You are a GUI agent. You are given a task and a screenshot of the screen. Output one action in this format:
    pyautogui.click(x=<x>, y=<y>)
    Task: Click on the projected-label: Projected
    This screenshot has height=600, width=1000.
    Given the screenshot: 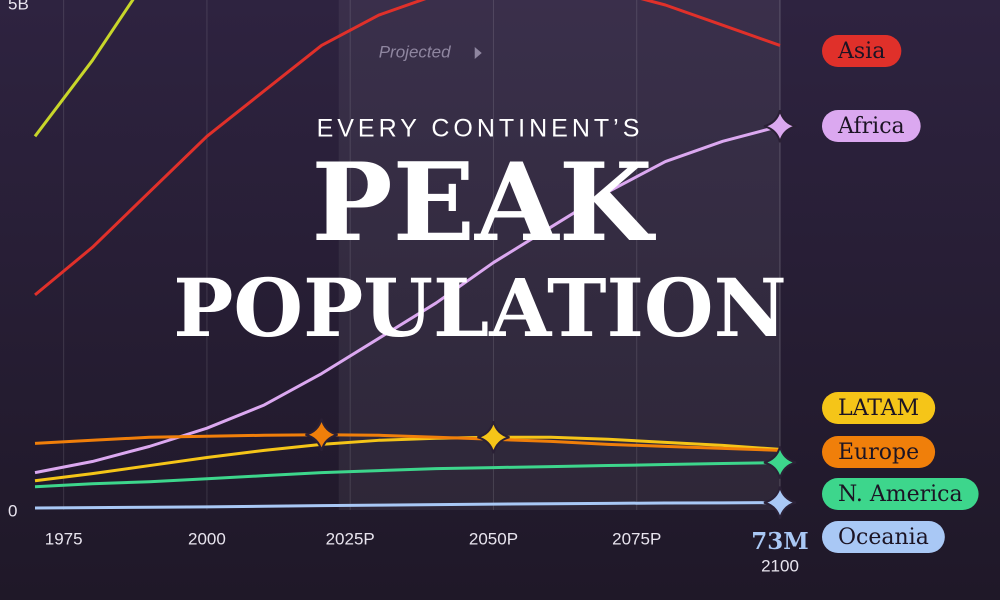 What is the action you would take?
    pyautogui.click(x=415, y=51)
    